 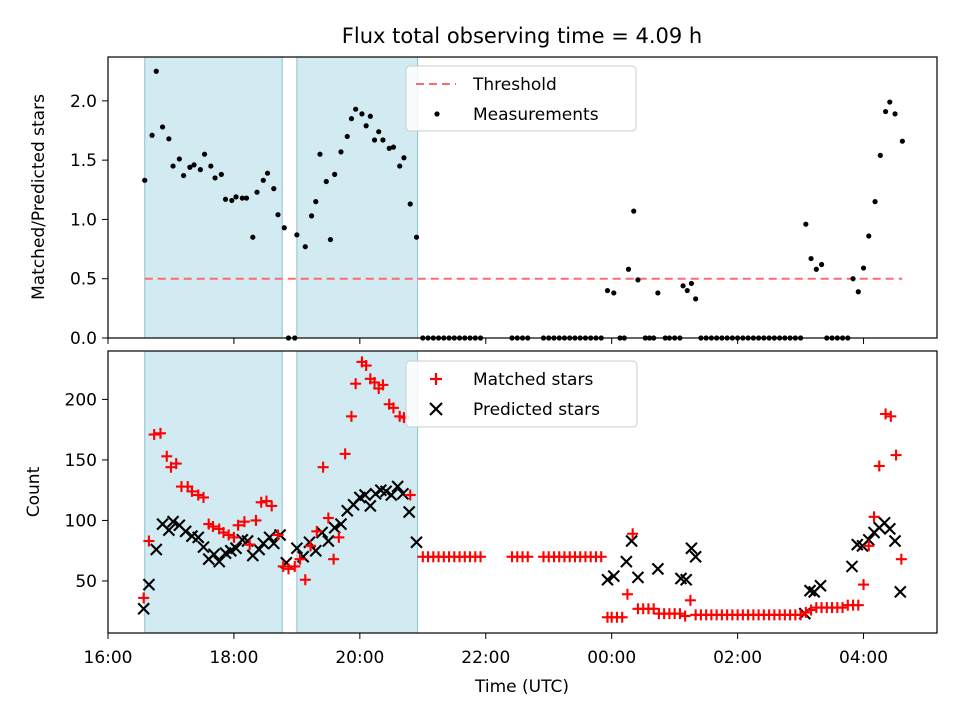 What do you see at coordinates (436, 379) in the screenshot?
I see `legend-matched-swatch` at bounding box center [436, 379].